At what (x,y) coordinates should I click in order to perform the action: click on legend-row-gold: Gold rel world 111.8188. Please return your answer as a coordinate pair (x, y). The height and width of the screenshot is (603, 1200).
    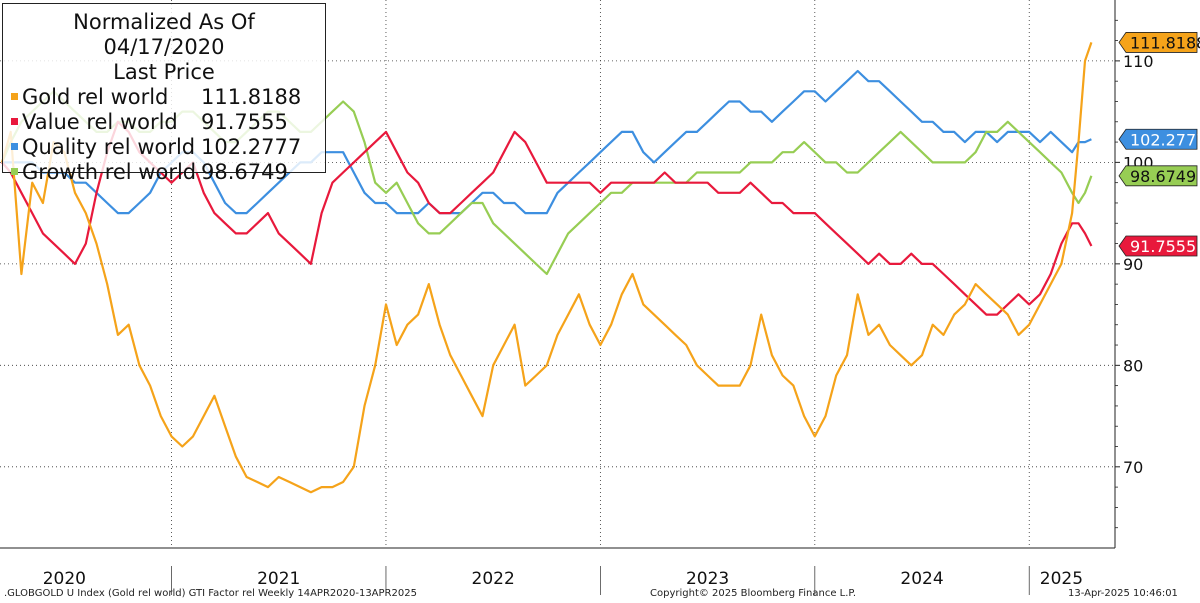
    Looking at the image, I should click on (164, 97).